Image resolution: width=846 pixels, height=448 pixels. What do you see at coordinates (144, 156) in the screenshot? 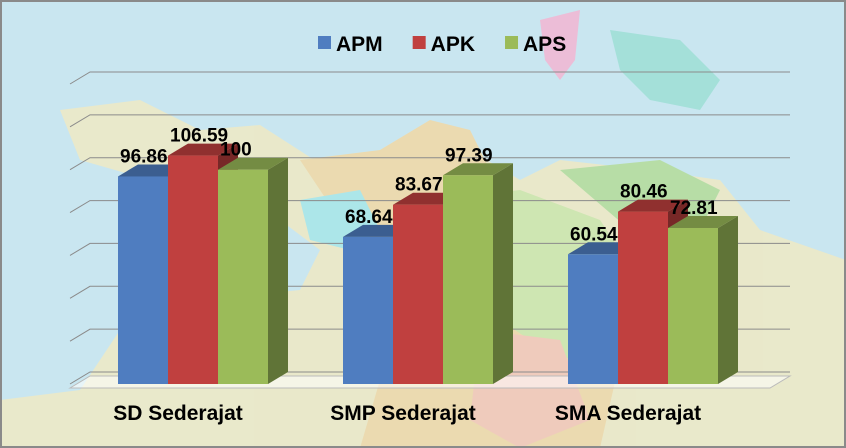
I see `data-label: 96.86` at bounding box center [144, 156].